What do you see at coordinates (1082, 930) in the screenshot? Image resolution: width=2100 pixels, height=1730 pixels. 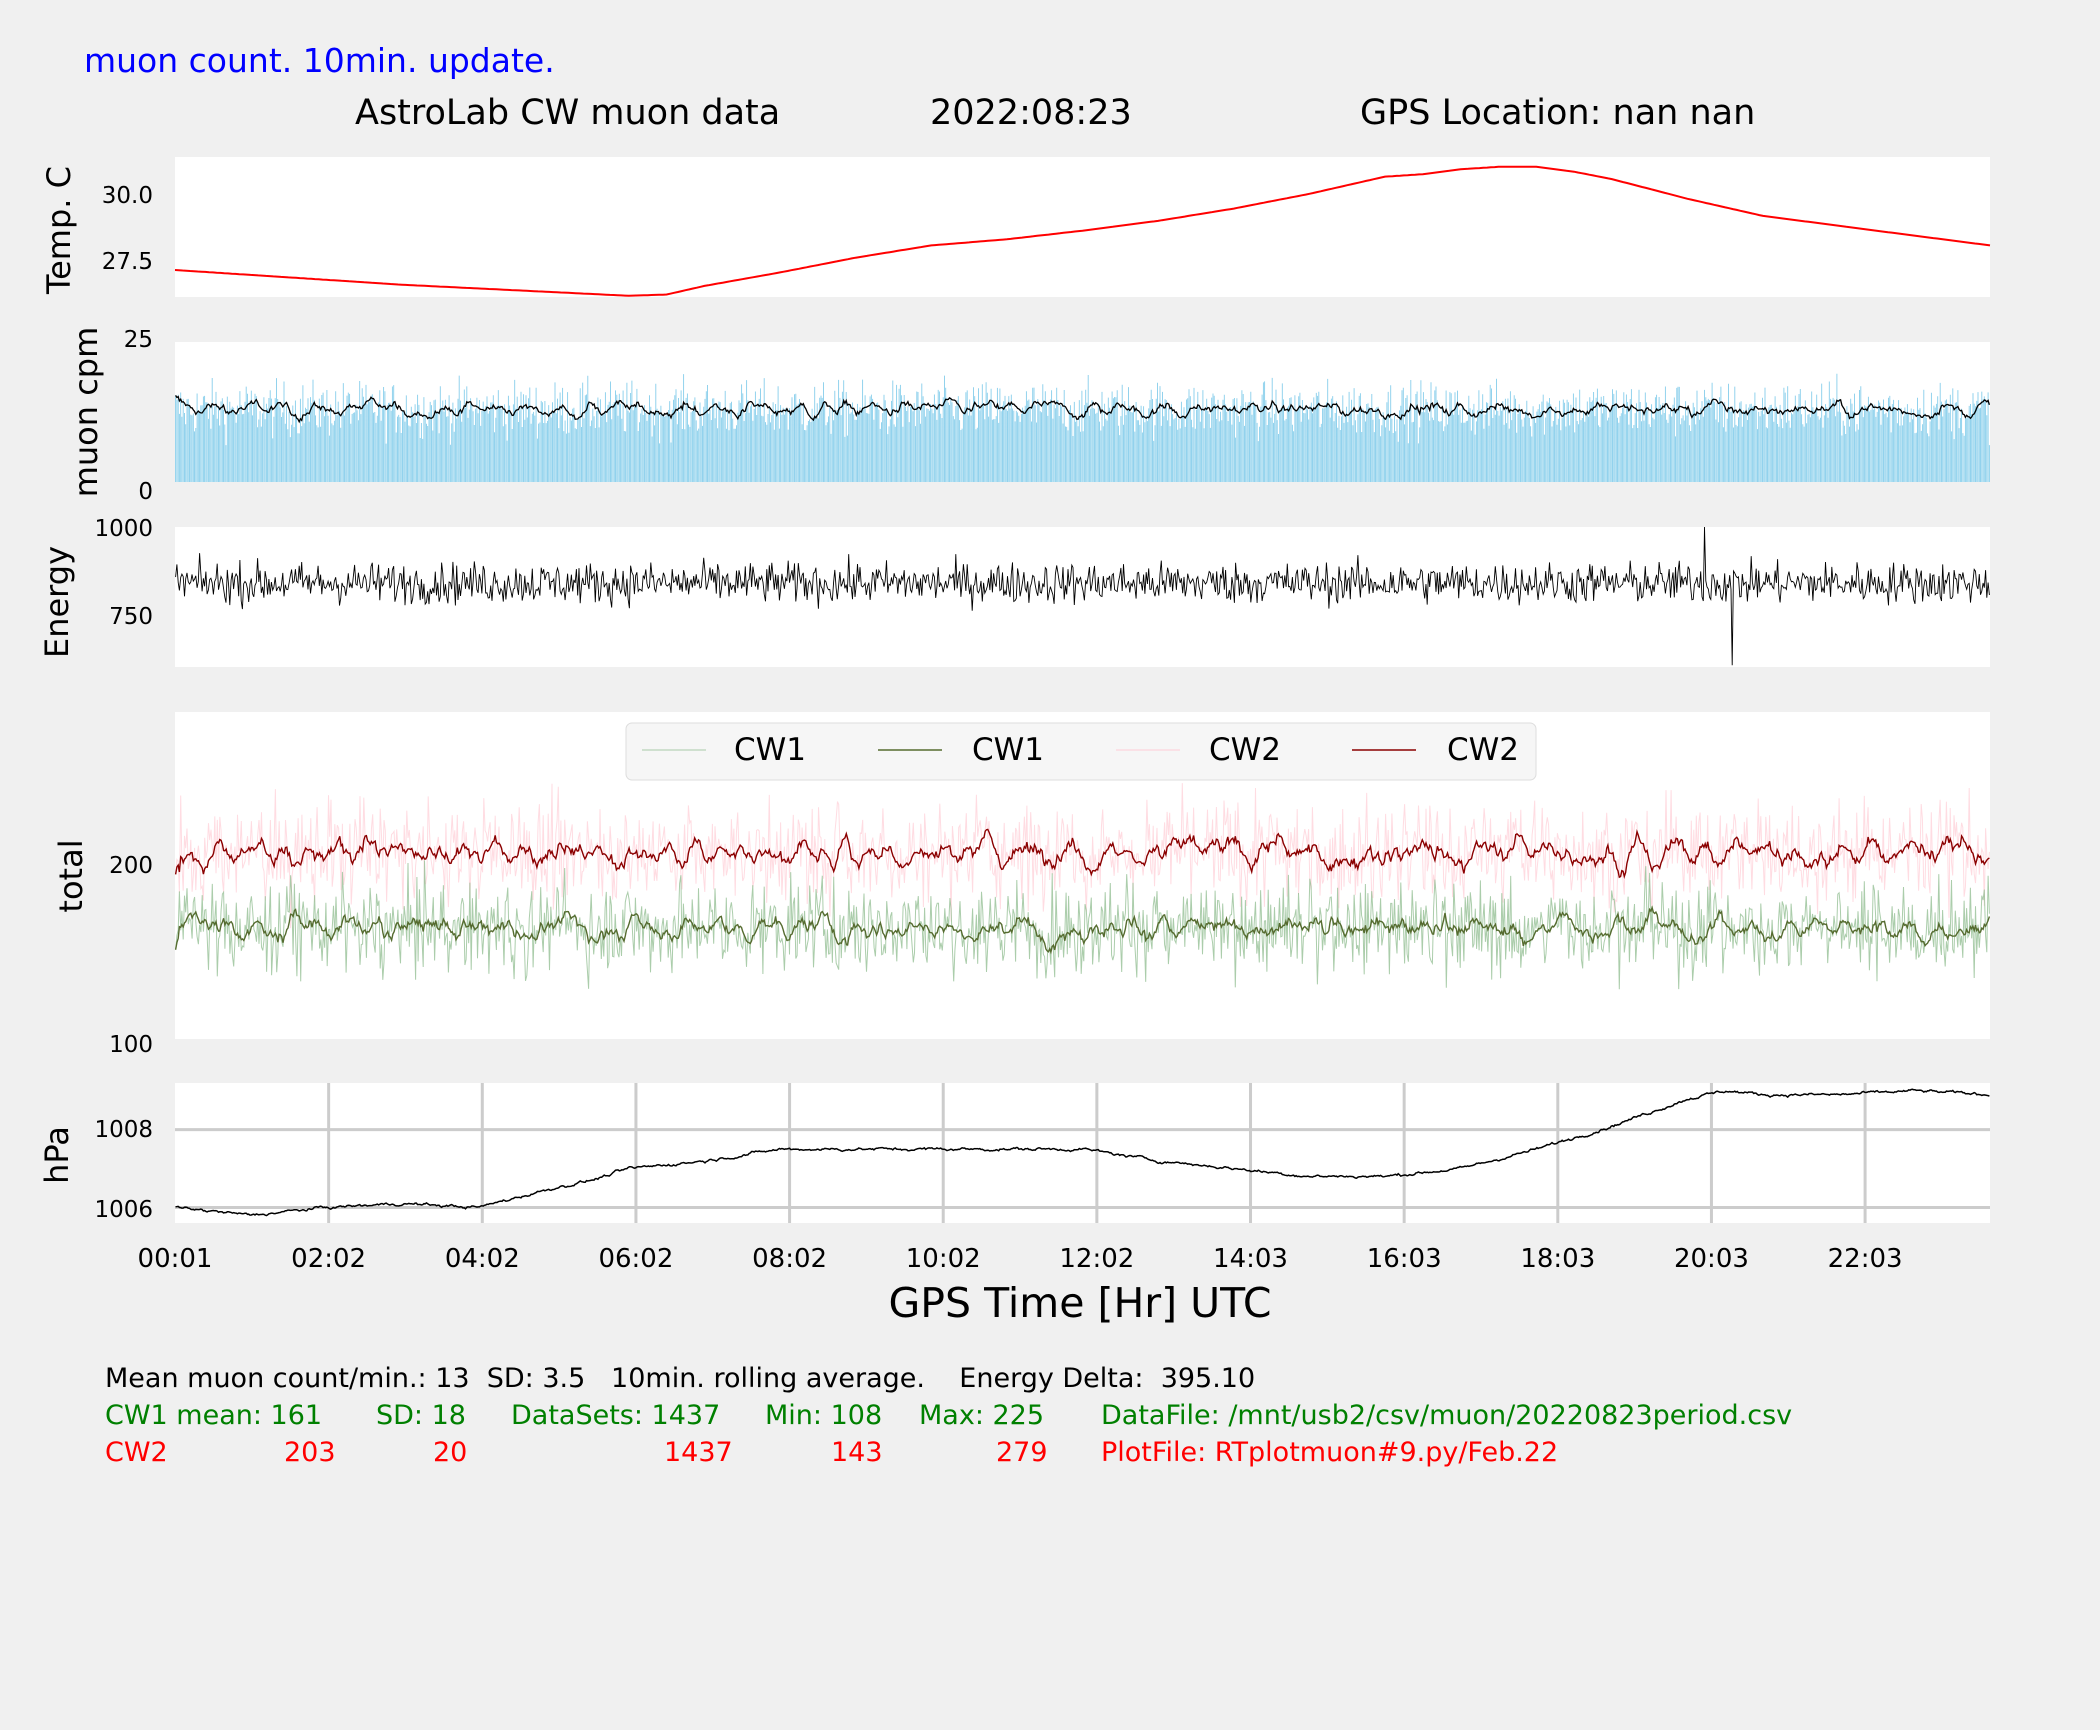 I see `cw1-rolling-average-line` at bounding box center [1082, 930].